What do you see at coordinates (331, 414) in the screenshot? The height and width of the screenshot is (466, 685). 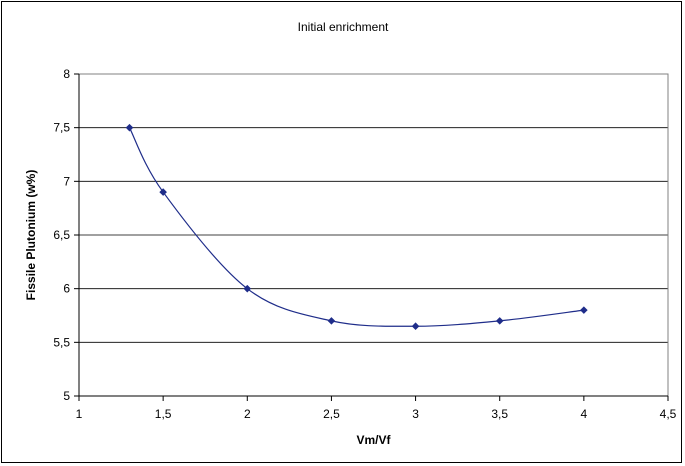 I see `x-tick-label: 2,5` at bounding box center [331, 414].